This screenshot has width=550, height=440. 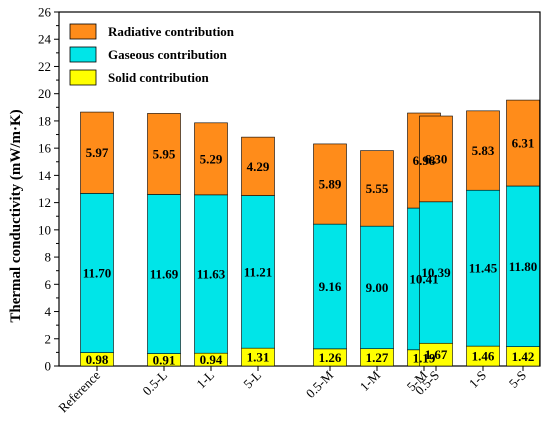 I want to click on x-tick-label: Reference, so click(x=79, y=391).